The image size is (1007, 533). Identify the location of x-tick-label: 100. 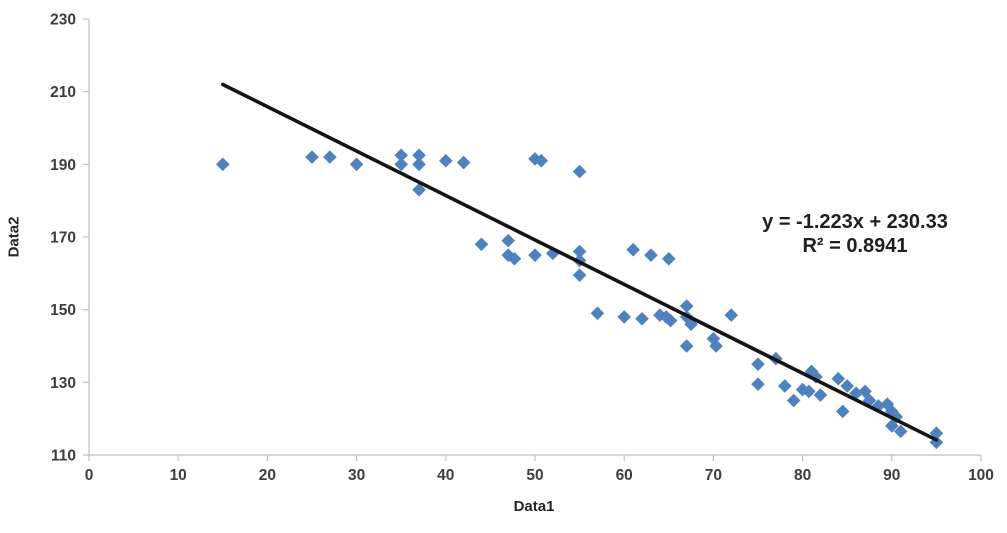
(981, 475).